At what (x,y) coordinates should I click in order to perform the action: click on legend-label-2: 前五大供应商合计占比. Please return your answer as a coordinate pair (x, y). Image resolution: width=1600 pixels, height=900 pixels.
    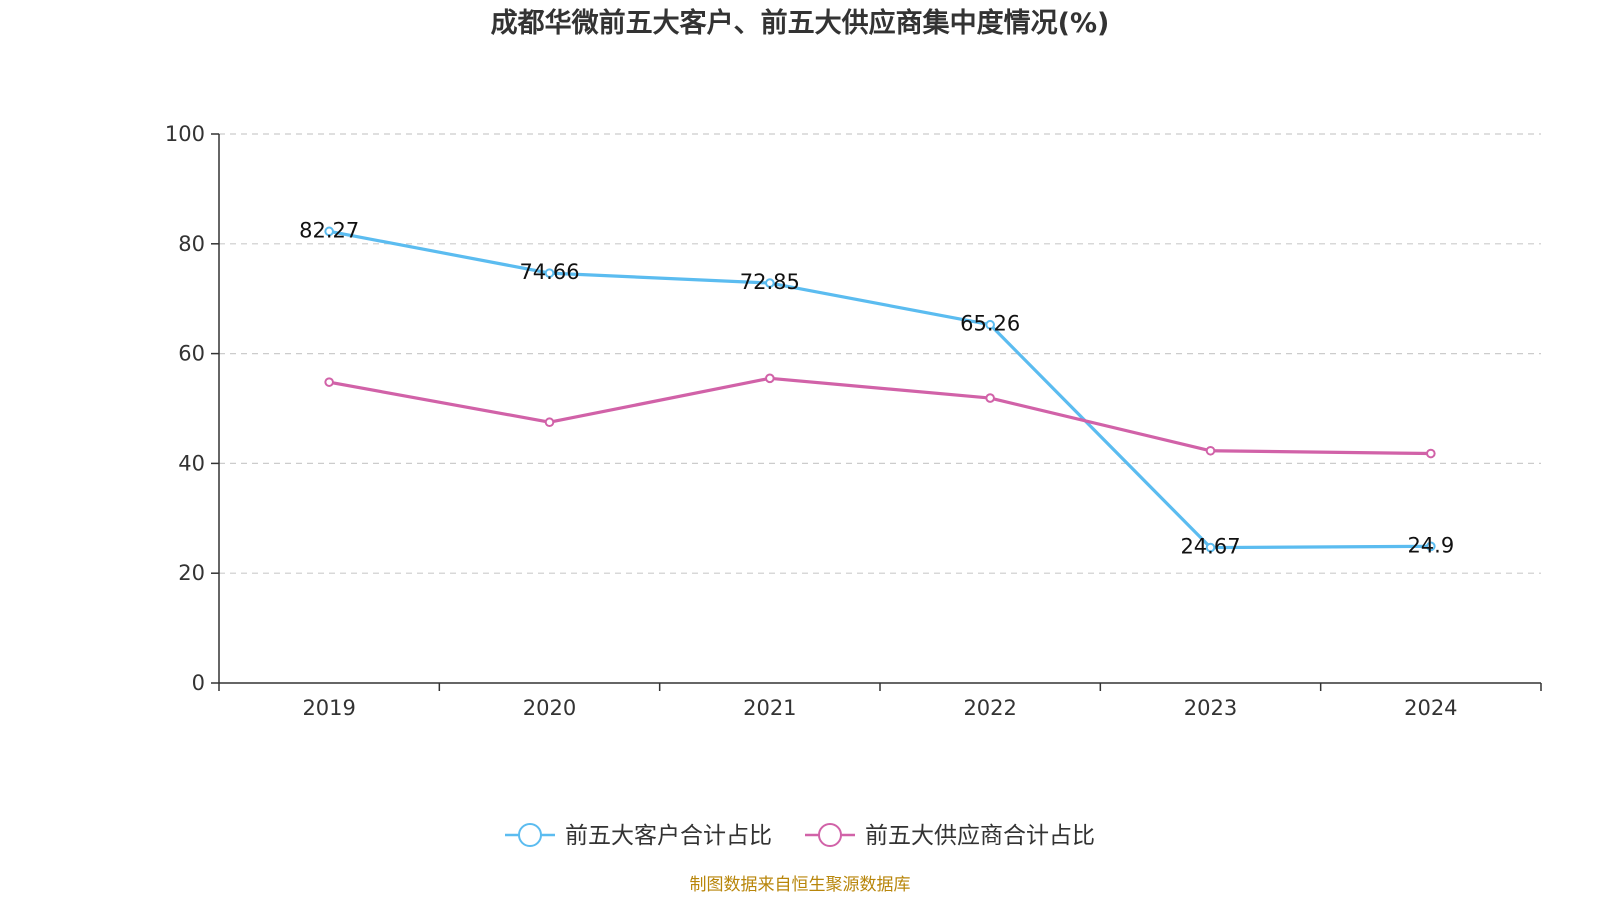
    Looking at the image, I should click on (980, 836).